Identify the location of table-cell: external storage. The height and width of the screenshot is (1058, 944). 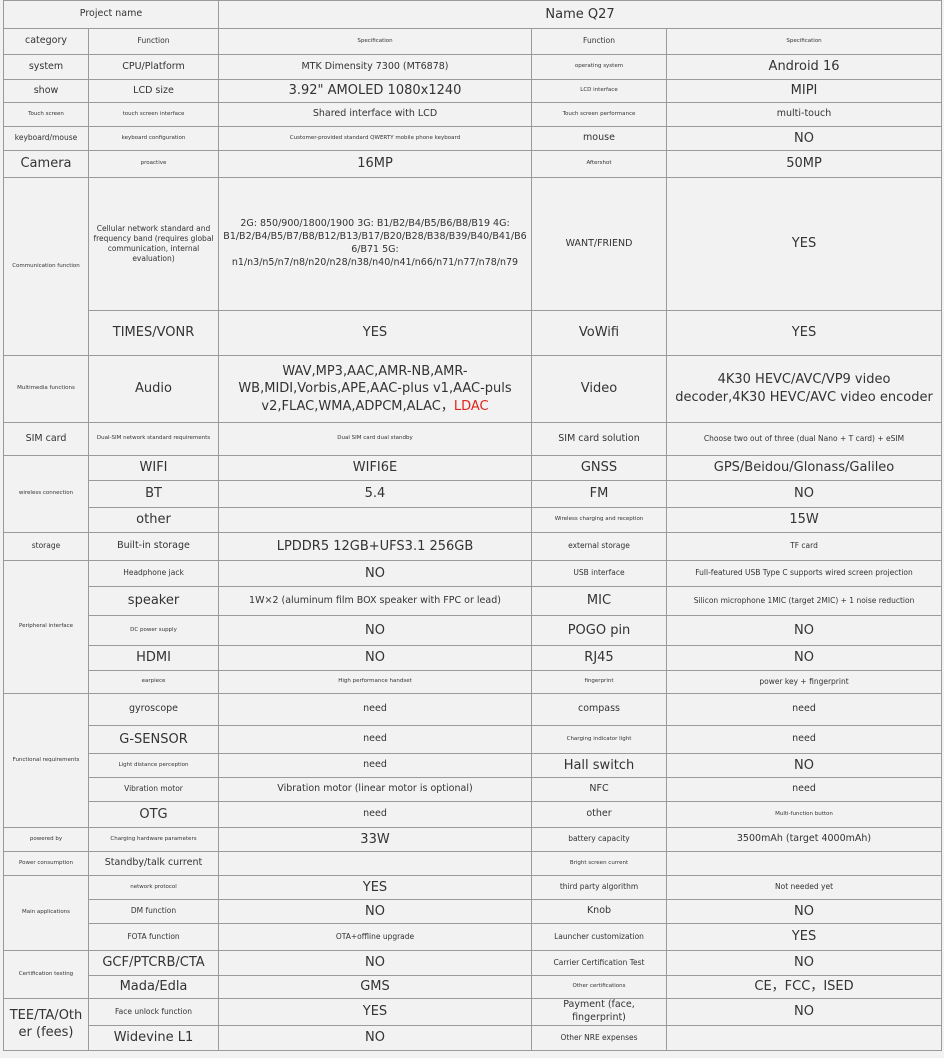
(599, 546).